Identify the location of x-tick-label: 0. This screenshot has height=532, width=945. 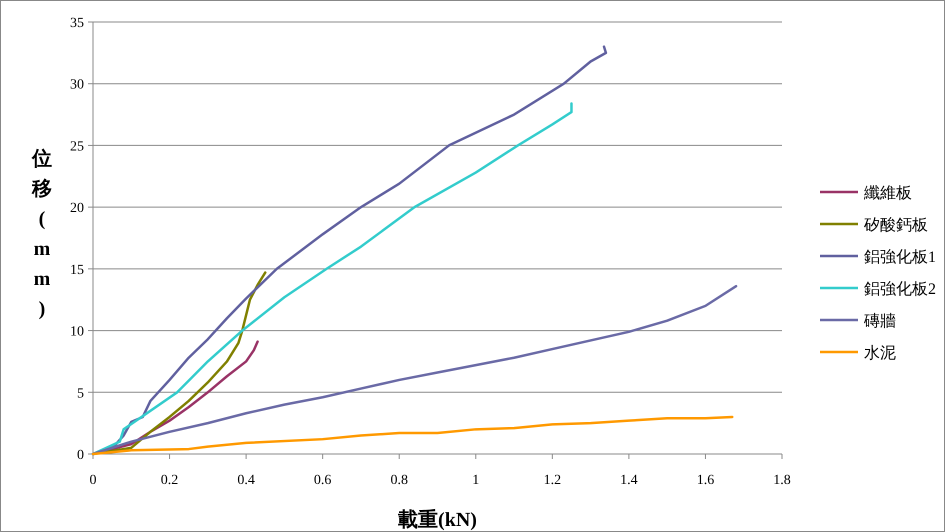
(93, 480).